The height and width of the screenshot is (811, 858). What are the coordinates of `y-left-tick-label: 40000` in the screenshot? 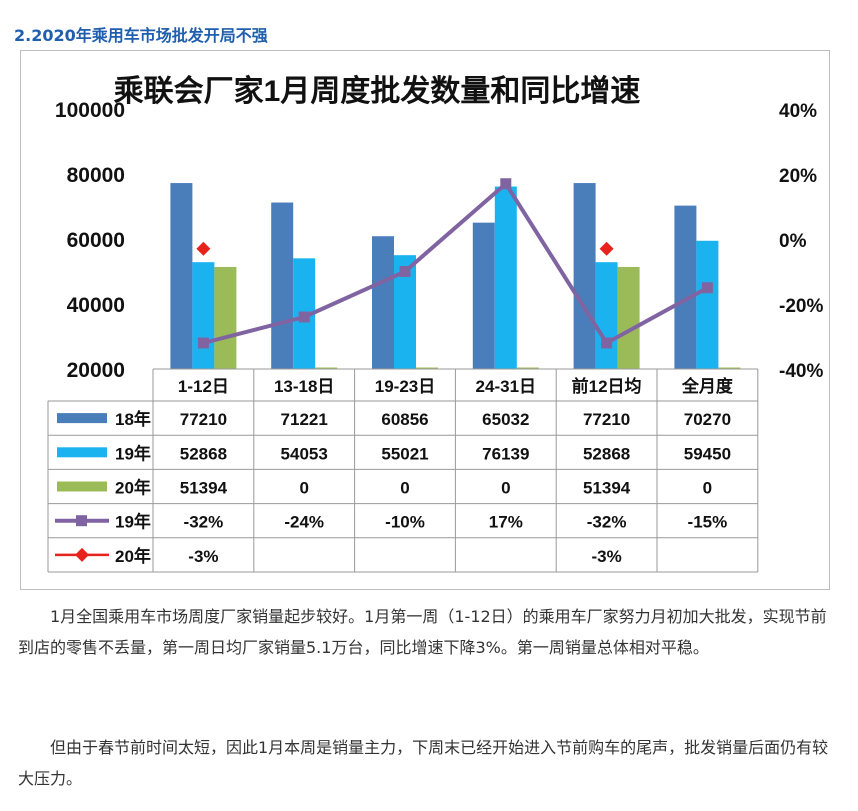 It's located at (96, 305).